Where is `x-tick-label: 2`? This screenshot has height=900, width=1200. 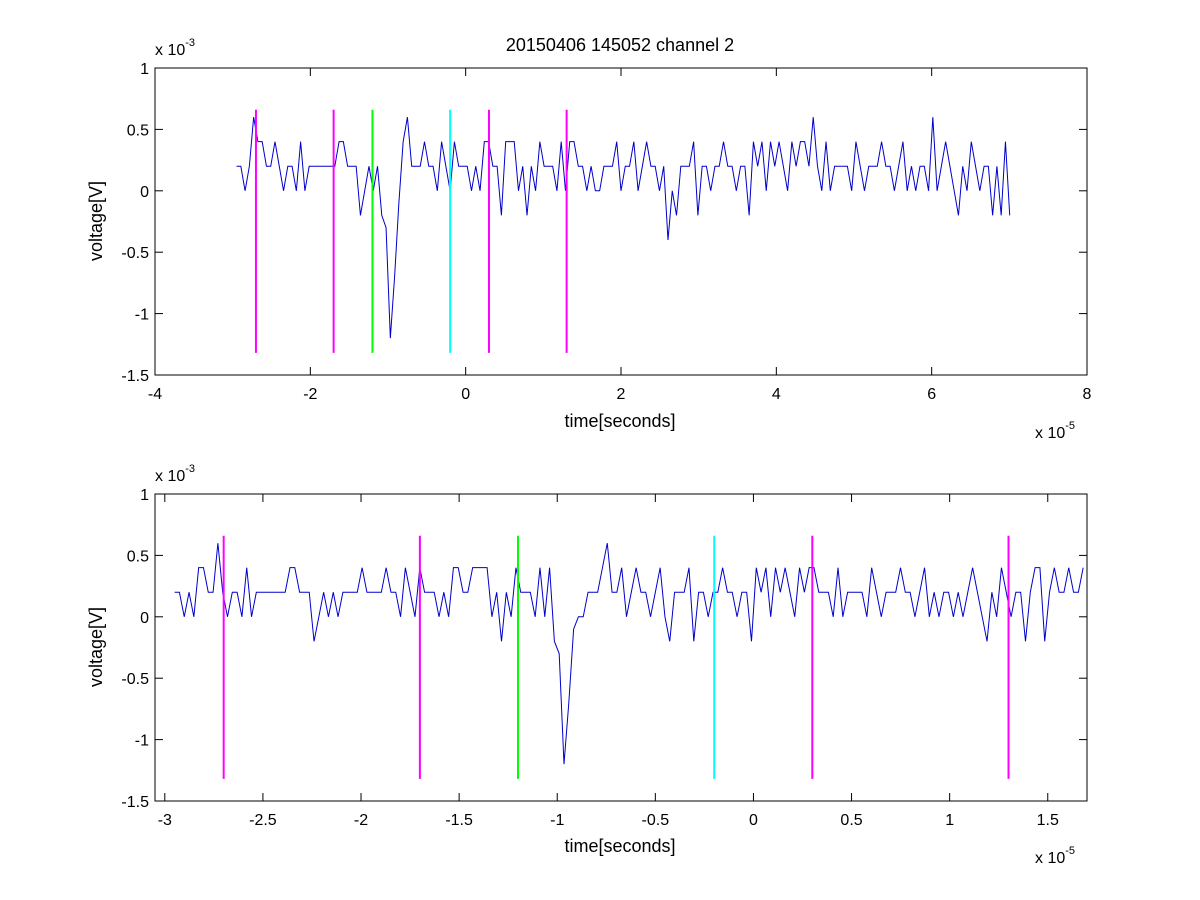
x-tick-label: 2 is located at coordinates (621, 394).